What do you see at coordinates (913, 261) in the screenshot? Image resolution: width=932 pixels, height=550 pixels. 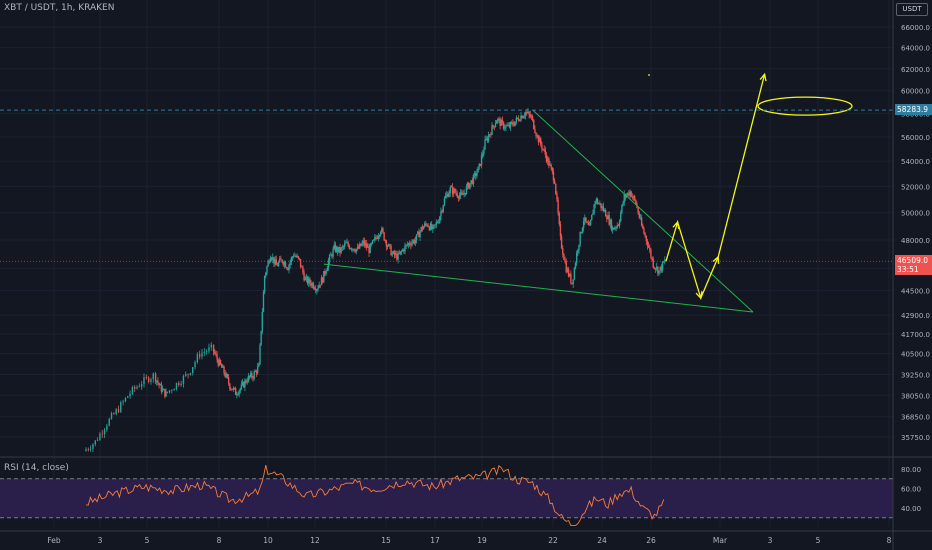 I see `current-price-text: 46509.0` at bounding box center [913, 261].